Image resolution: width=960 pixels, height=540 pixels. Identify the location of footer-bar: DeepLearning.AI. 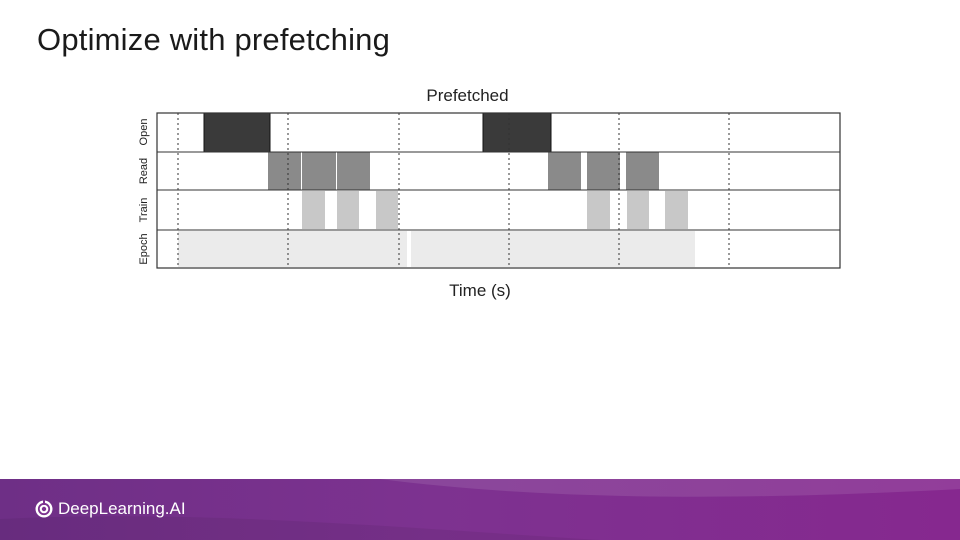
(480, 509).